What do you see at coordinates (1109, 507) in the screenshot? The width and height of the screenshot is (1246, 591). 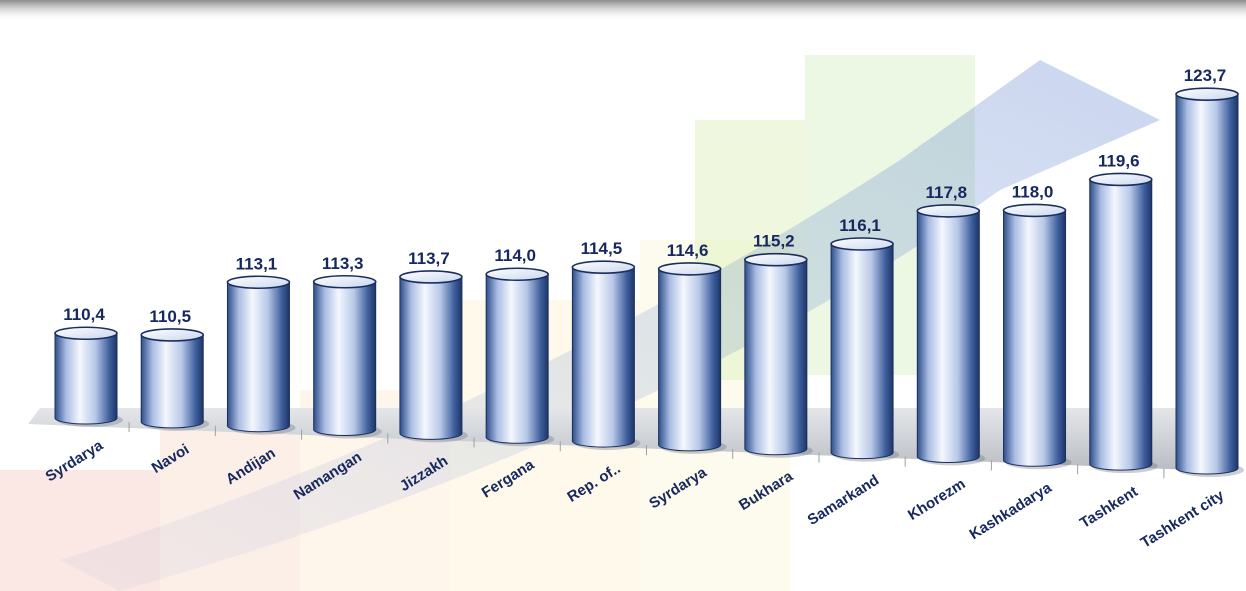 I see `category-label: Tashkent` at bounding box center [1109, 507].